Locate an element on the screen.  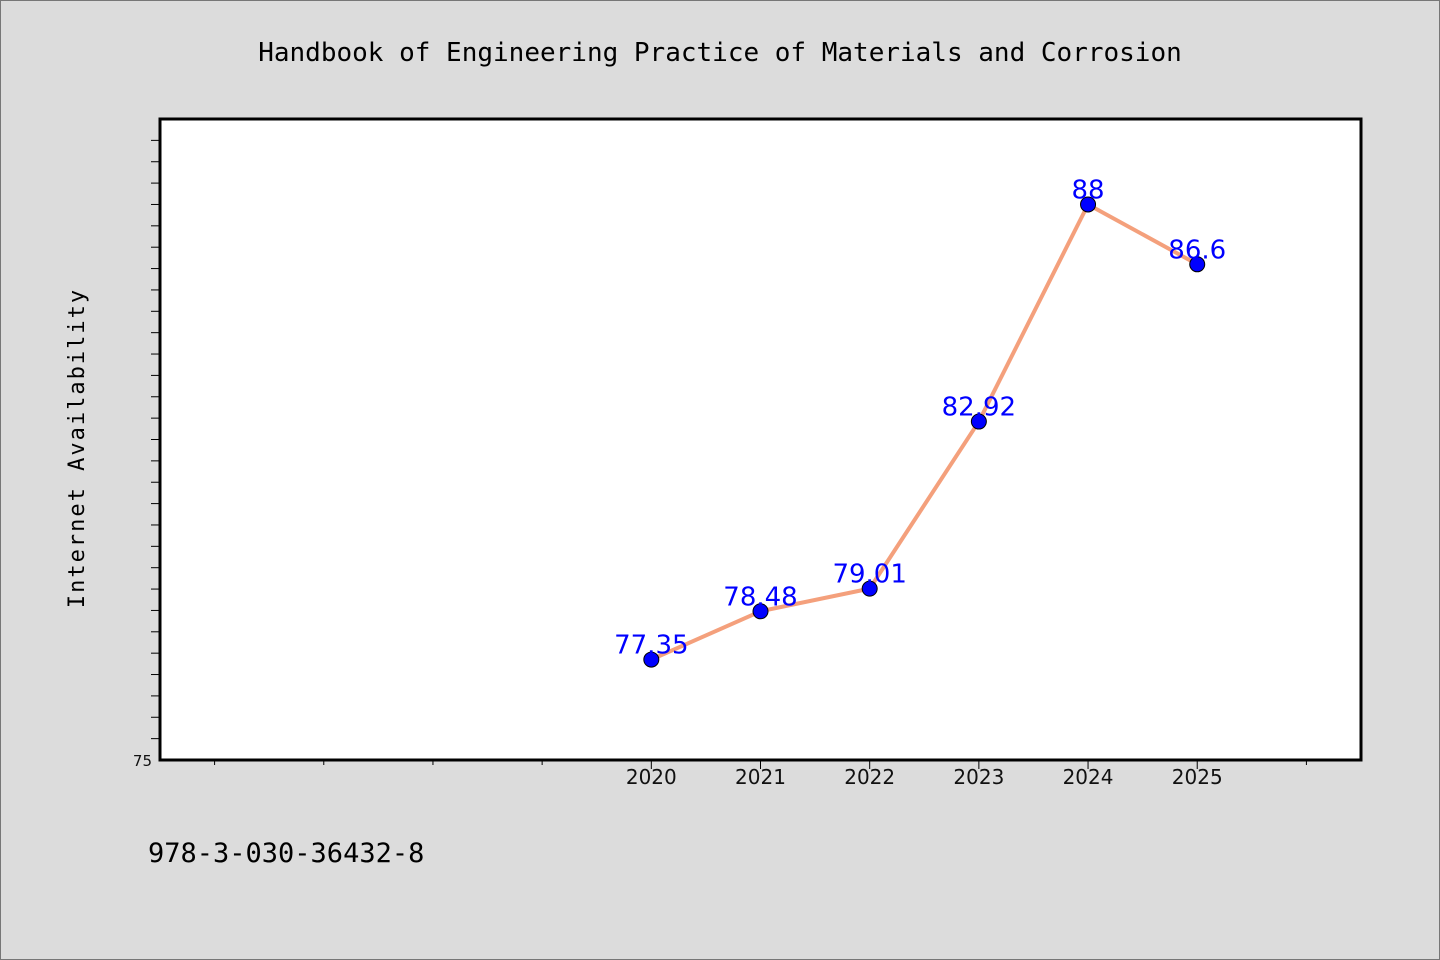
data-label-3: 82.92 is located at coordinates (979, 408).